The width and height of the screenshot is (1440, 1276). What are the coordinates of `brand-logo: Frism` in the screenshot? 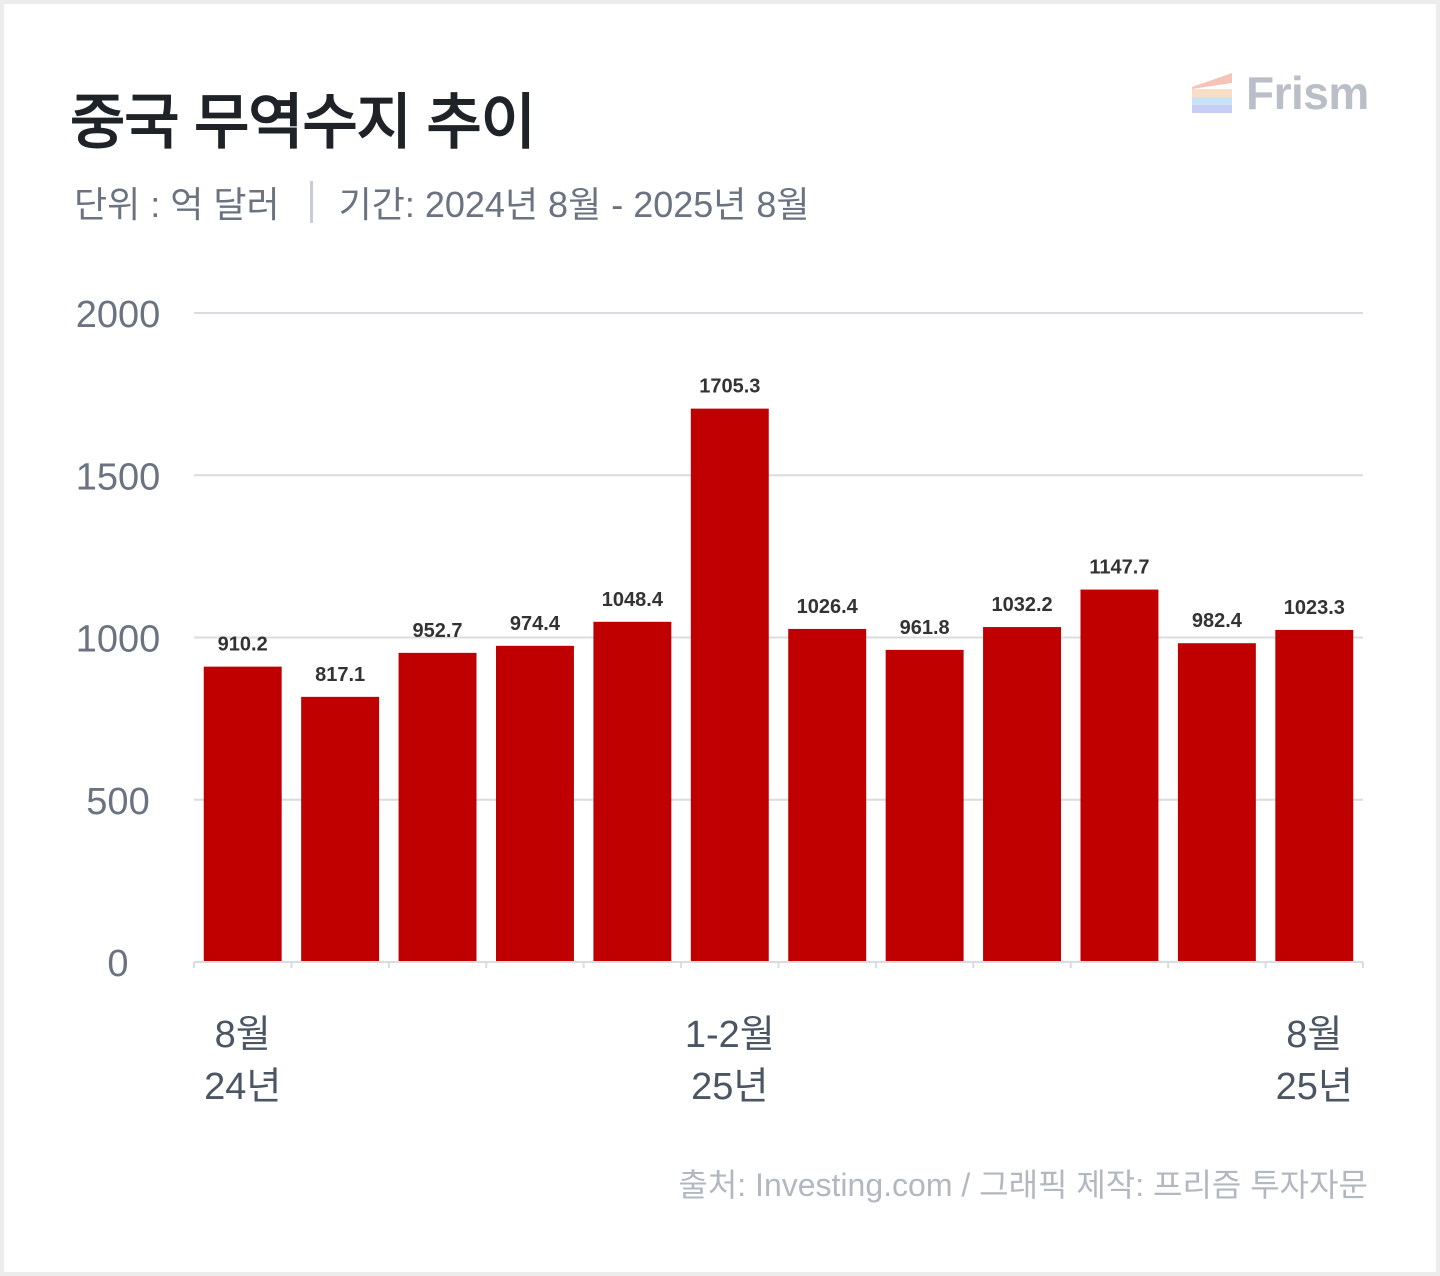 It's located at (1280, 93).